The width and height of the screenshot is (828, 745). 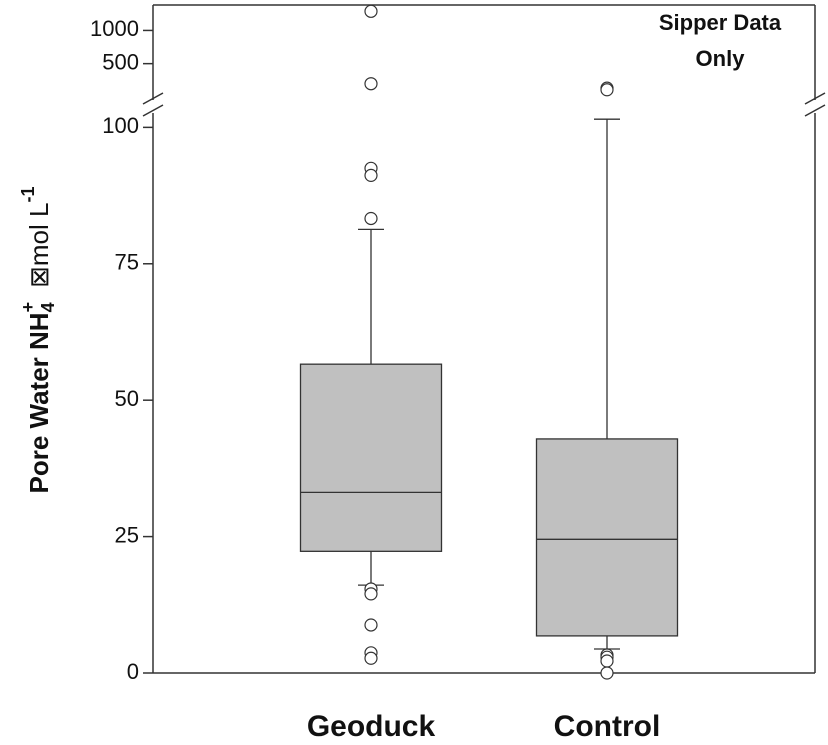 I want to click on y-tick-label: 500, so click(x=120, y=61).